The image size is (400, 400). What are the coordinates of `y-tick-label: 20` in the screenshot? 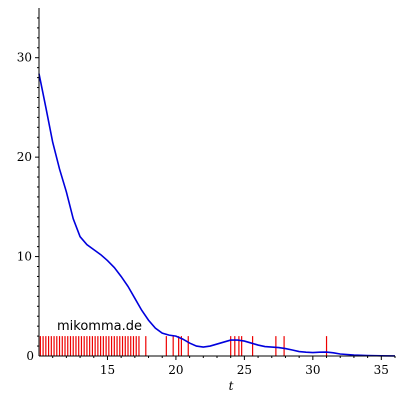 It's located at (24, 157).